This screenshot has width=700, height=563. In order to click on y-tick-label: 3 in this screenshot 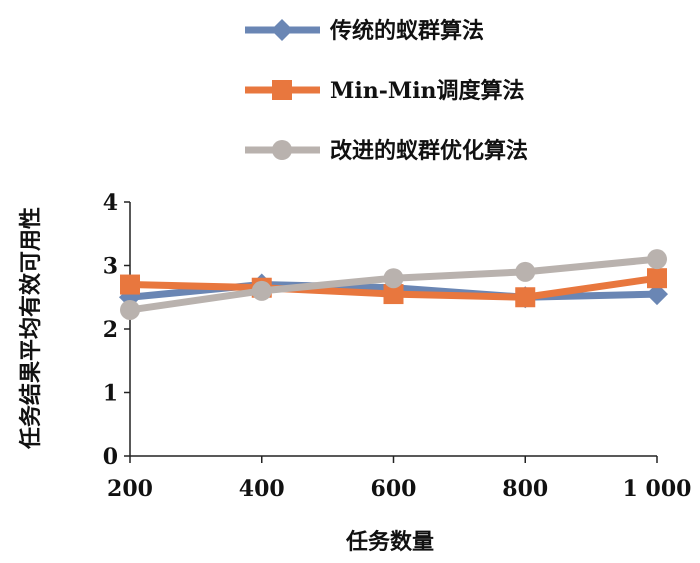, I will do `click(110, 267)`.